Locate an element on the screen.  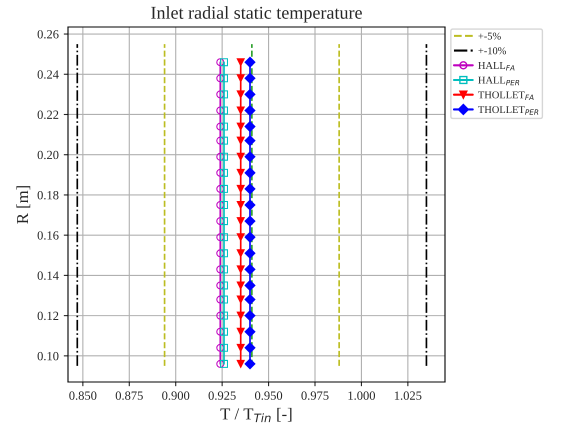
legend-label: +-10% is located at coordinates (492, 50).